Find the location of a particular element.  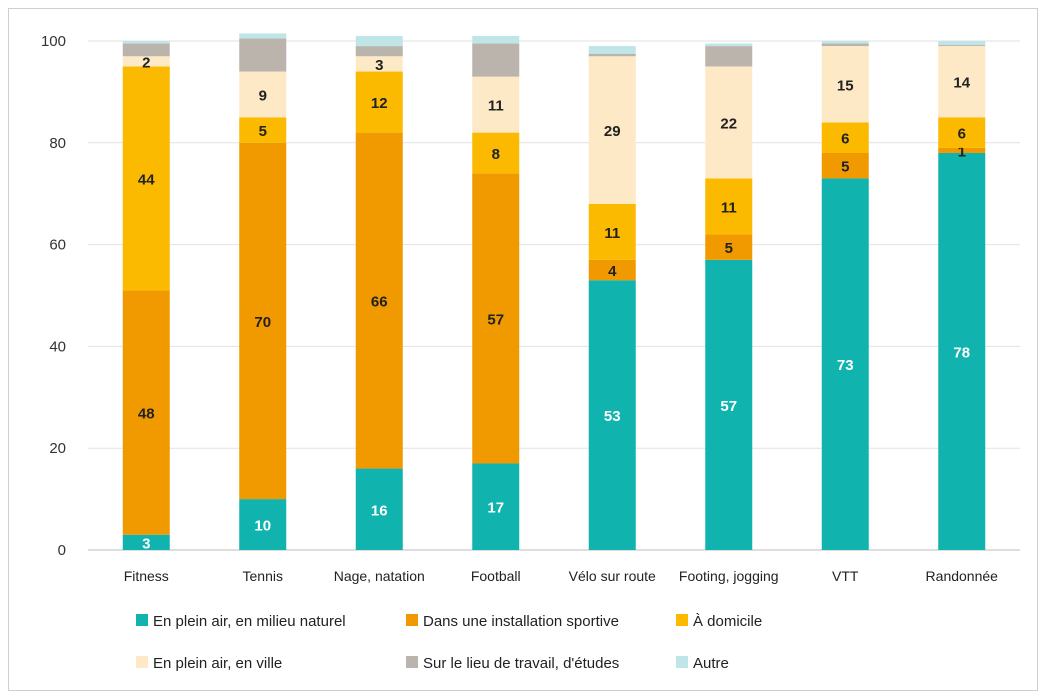

data-label: 29 is located at coordinates (612, 131).